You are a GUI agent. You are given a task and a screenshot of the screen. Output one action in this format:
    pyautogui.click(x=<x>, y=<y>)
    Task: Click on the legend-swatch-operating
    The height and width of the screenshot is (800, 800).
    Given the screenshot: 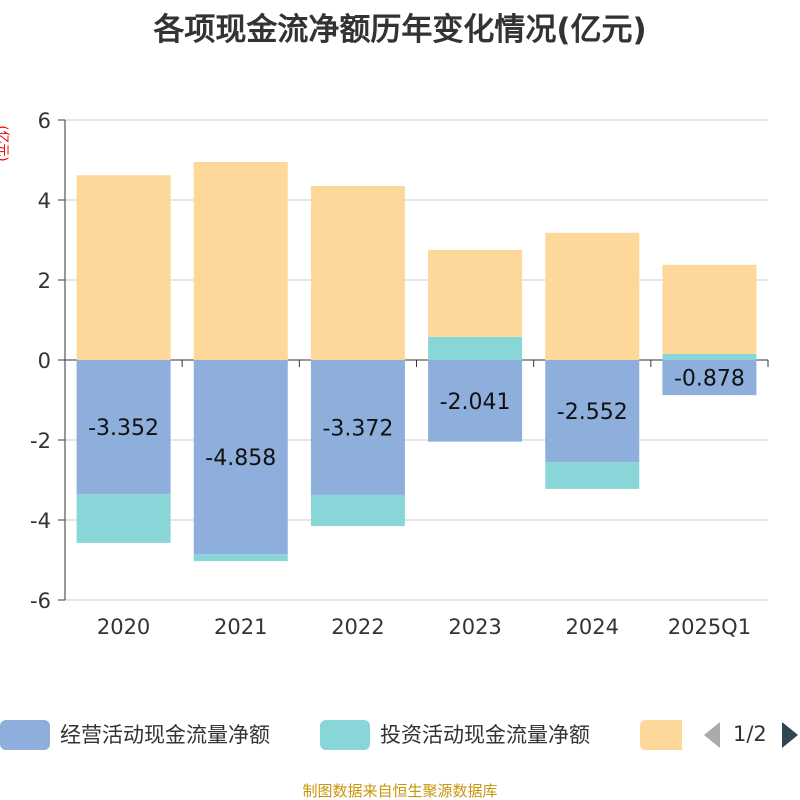 What is the action you would take?
    pyautogui.click(x=25, y=735)
    